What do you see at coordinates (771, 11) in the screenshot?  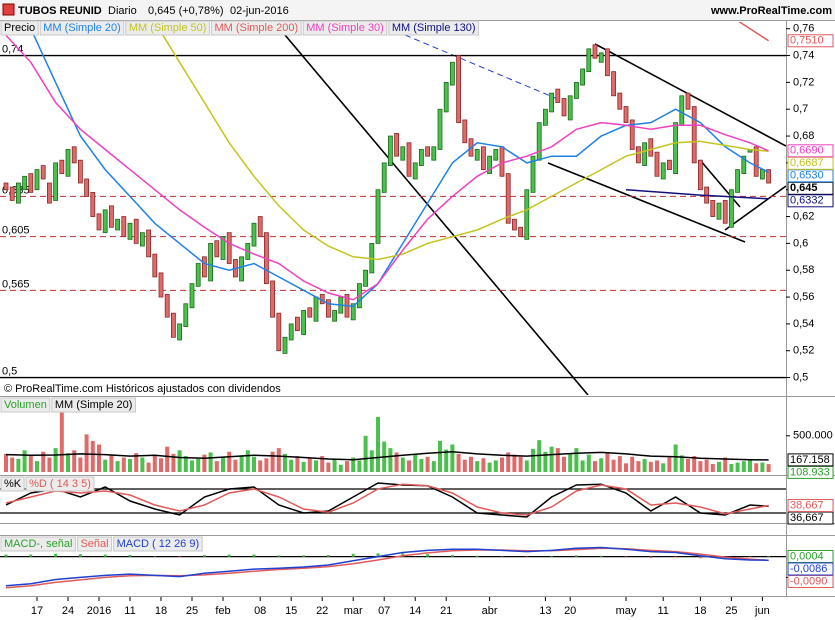 I see `header-site: www.ProRealTime.com` at bounding box center [771, 11].